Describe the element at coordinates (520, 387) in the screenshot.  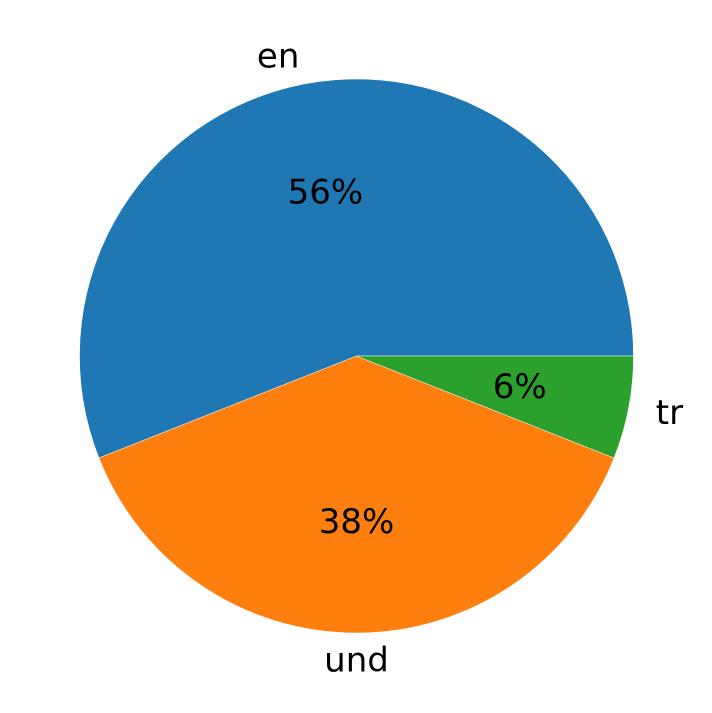
I see `pct-label-tr: 6%` at that location.